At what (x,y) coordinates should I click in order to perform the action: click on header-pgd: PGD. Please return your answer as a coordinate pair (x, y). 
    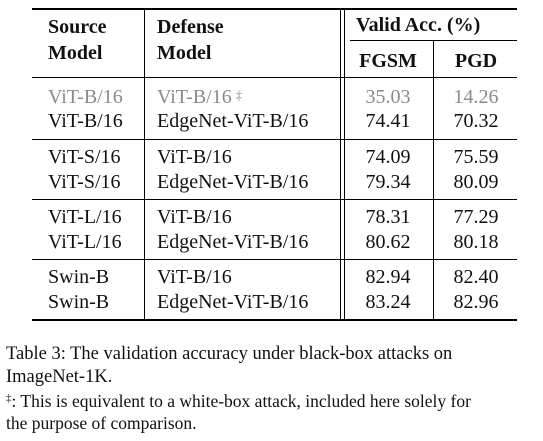
    Looking at the image, I should click on (476, 61).